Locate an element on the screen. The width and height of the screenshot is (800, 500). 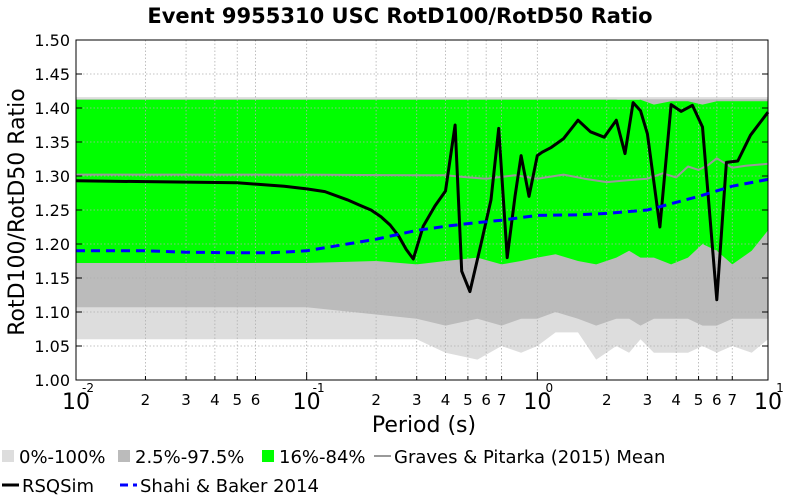
legend-label: 2.5%-97.5% is located at coordinates (189, 457).